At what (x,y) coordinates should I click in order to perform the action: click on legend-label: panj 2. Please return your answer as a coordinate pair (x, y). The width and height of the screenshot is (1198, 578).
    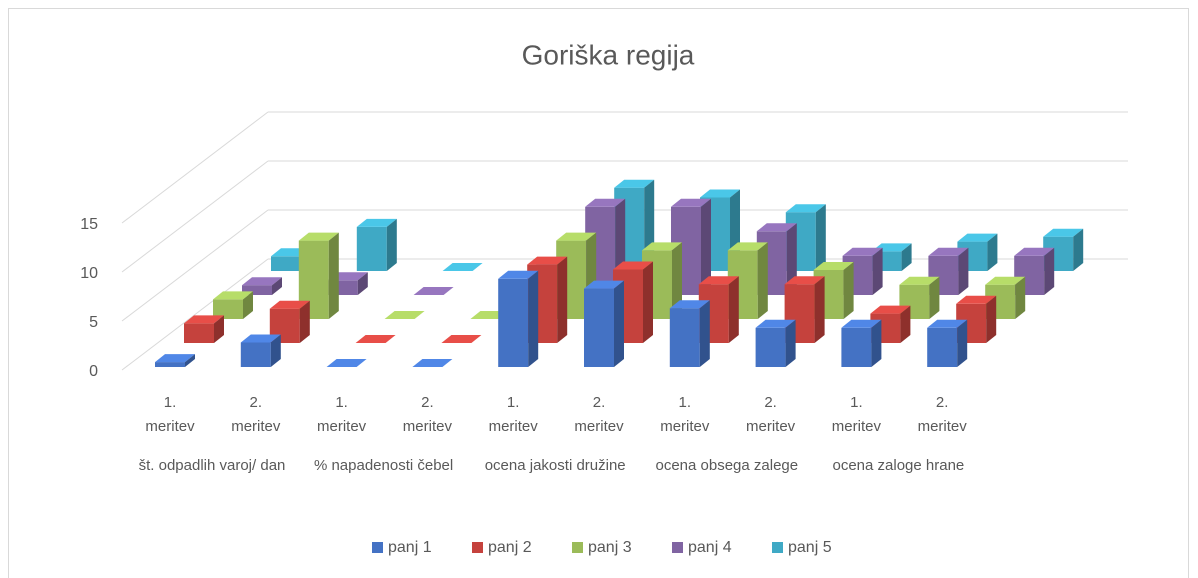
    Looking at the image, I should click on (510, 547).